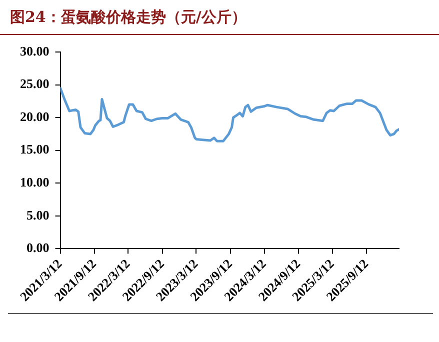 The image size is (439, 342). Describe the element at coordinates (35, 84) in the screenshot. I see `y-tick-label: 25.00` at that location.